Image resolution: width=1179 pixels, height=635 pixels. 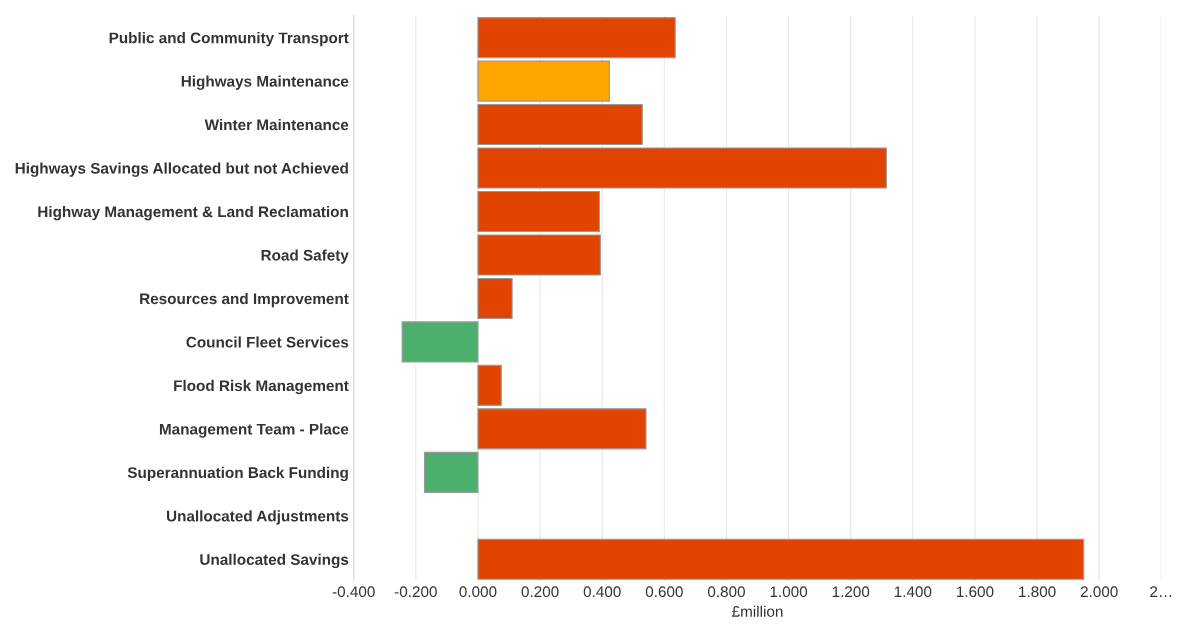 What do you see at coordinates (353, 592) in the screenshot?
I see `x-tick-label: -0.400` at bounding box center [353, 592].